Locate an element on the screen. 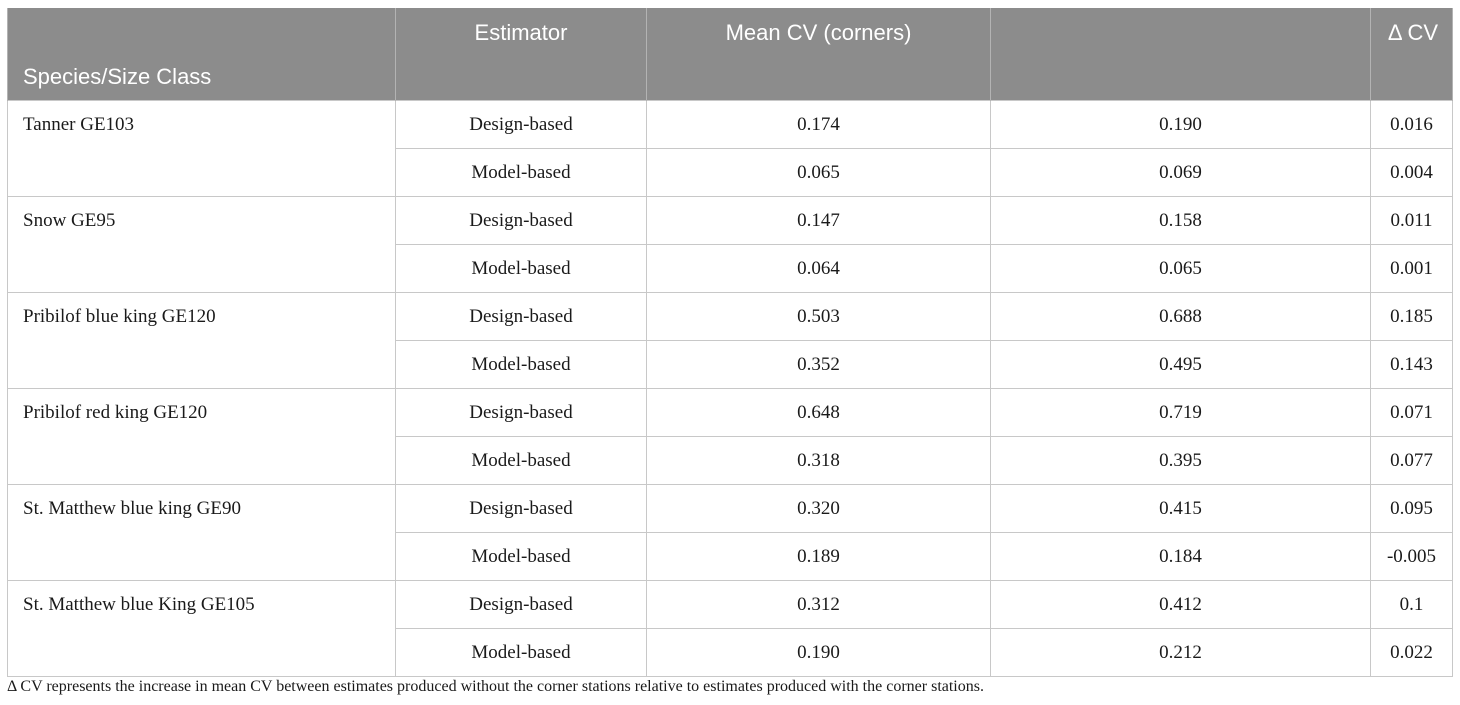 The width and height of the screenshot is (1460, 705). cell-species: St. Matthew blue king GE90 is located at coordinates (201, 508).